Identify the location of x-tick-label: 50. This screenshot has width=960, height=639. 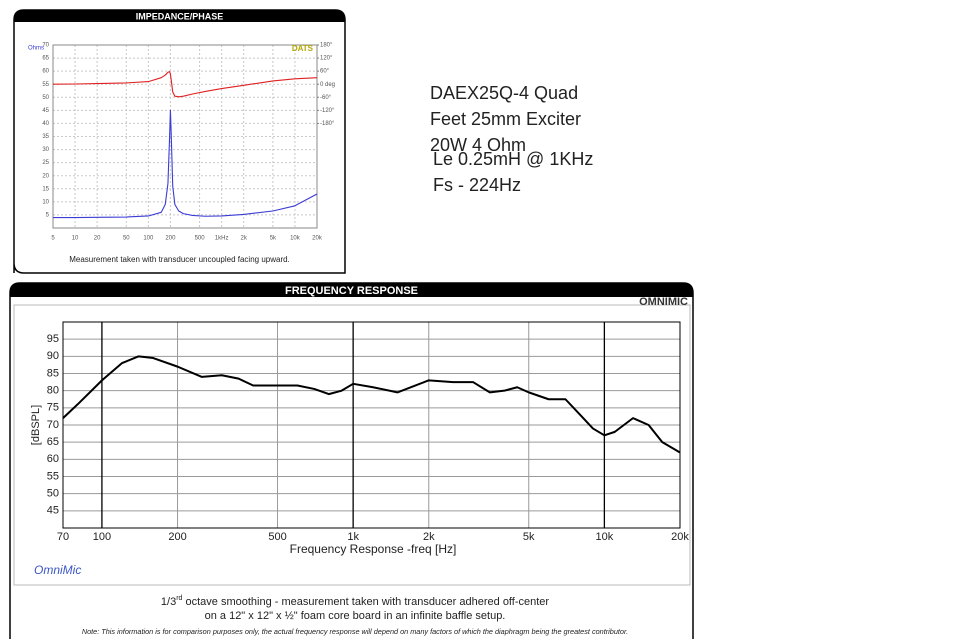
(126, 239).